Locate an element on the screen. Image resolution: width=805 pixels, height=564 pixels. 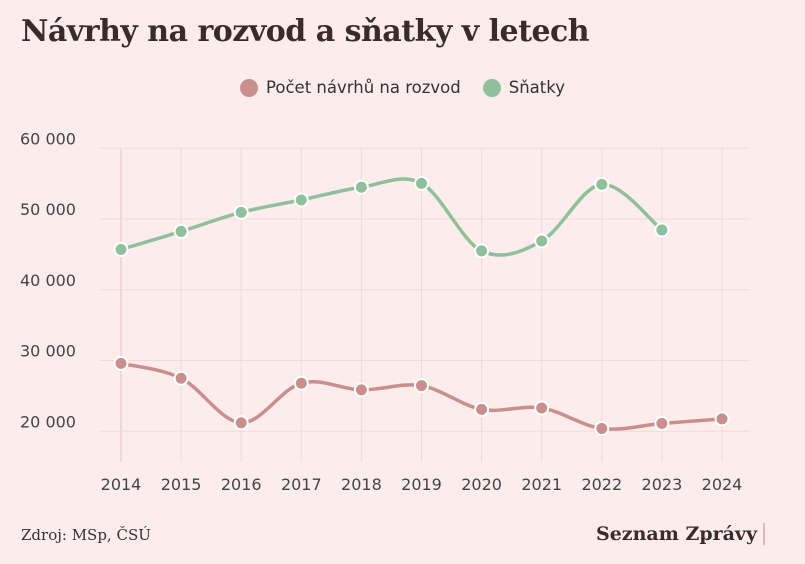
legend-swatch-marriages is located at coordinates (491, 87).